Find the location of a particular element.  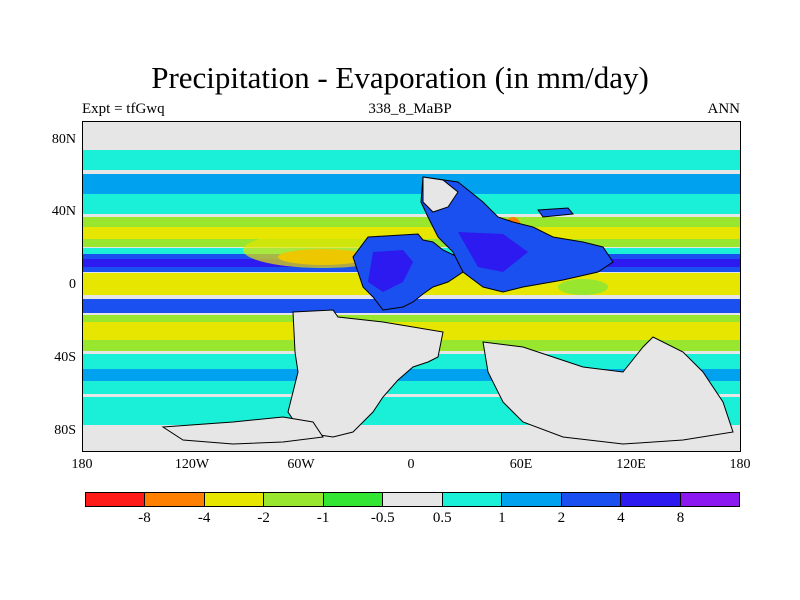

colorbar-label: -2 is located at coordinates (263, 518).